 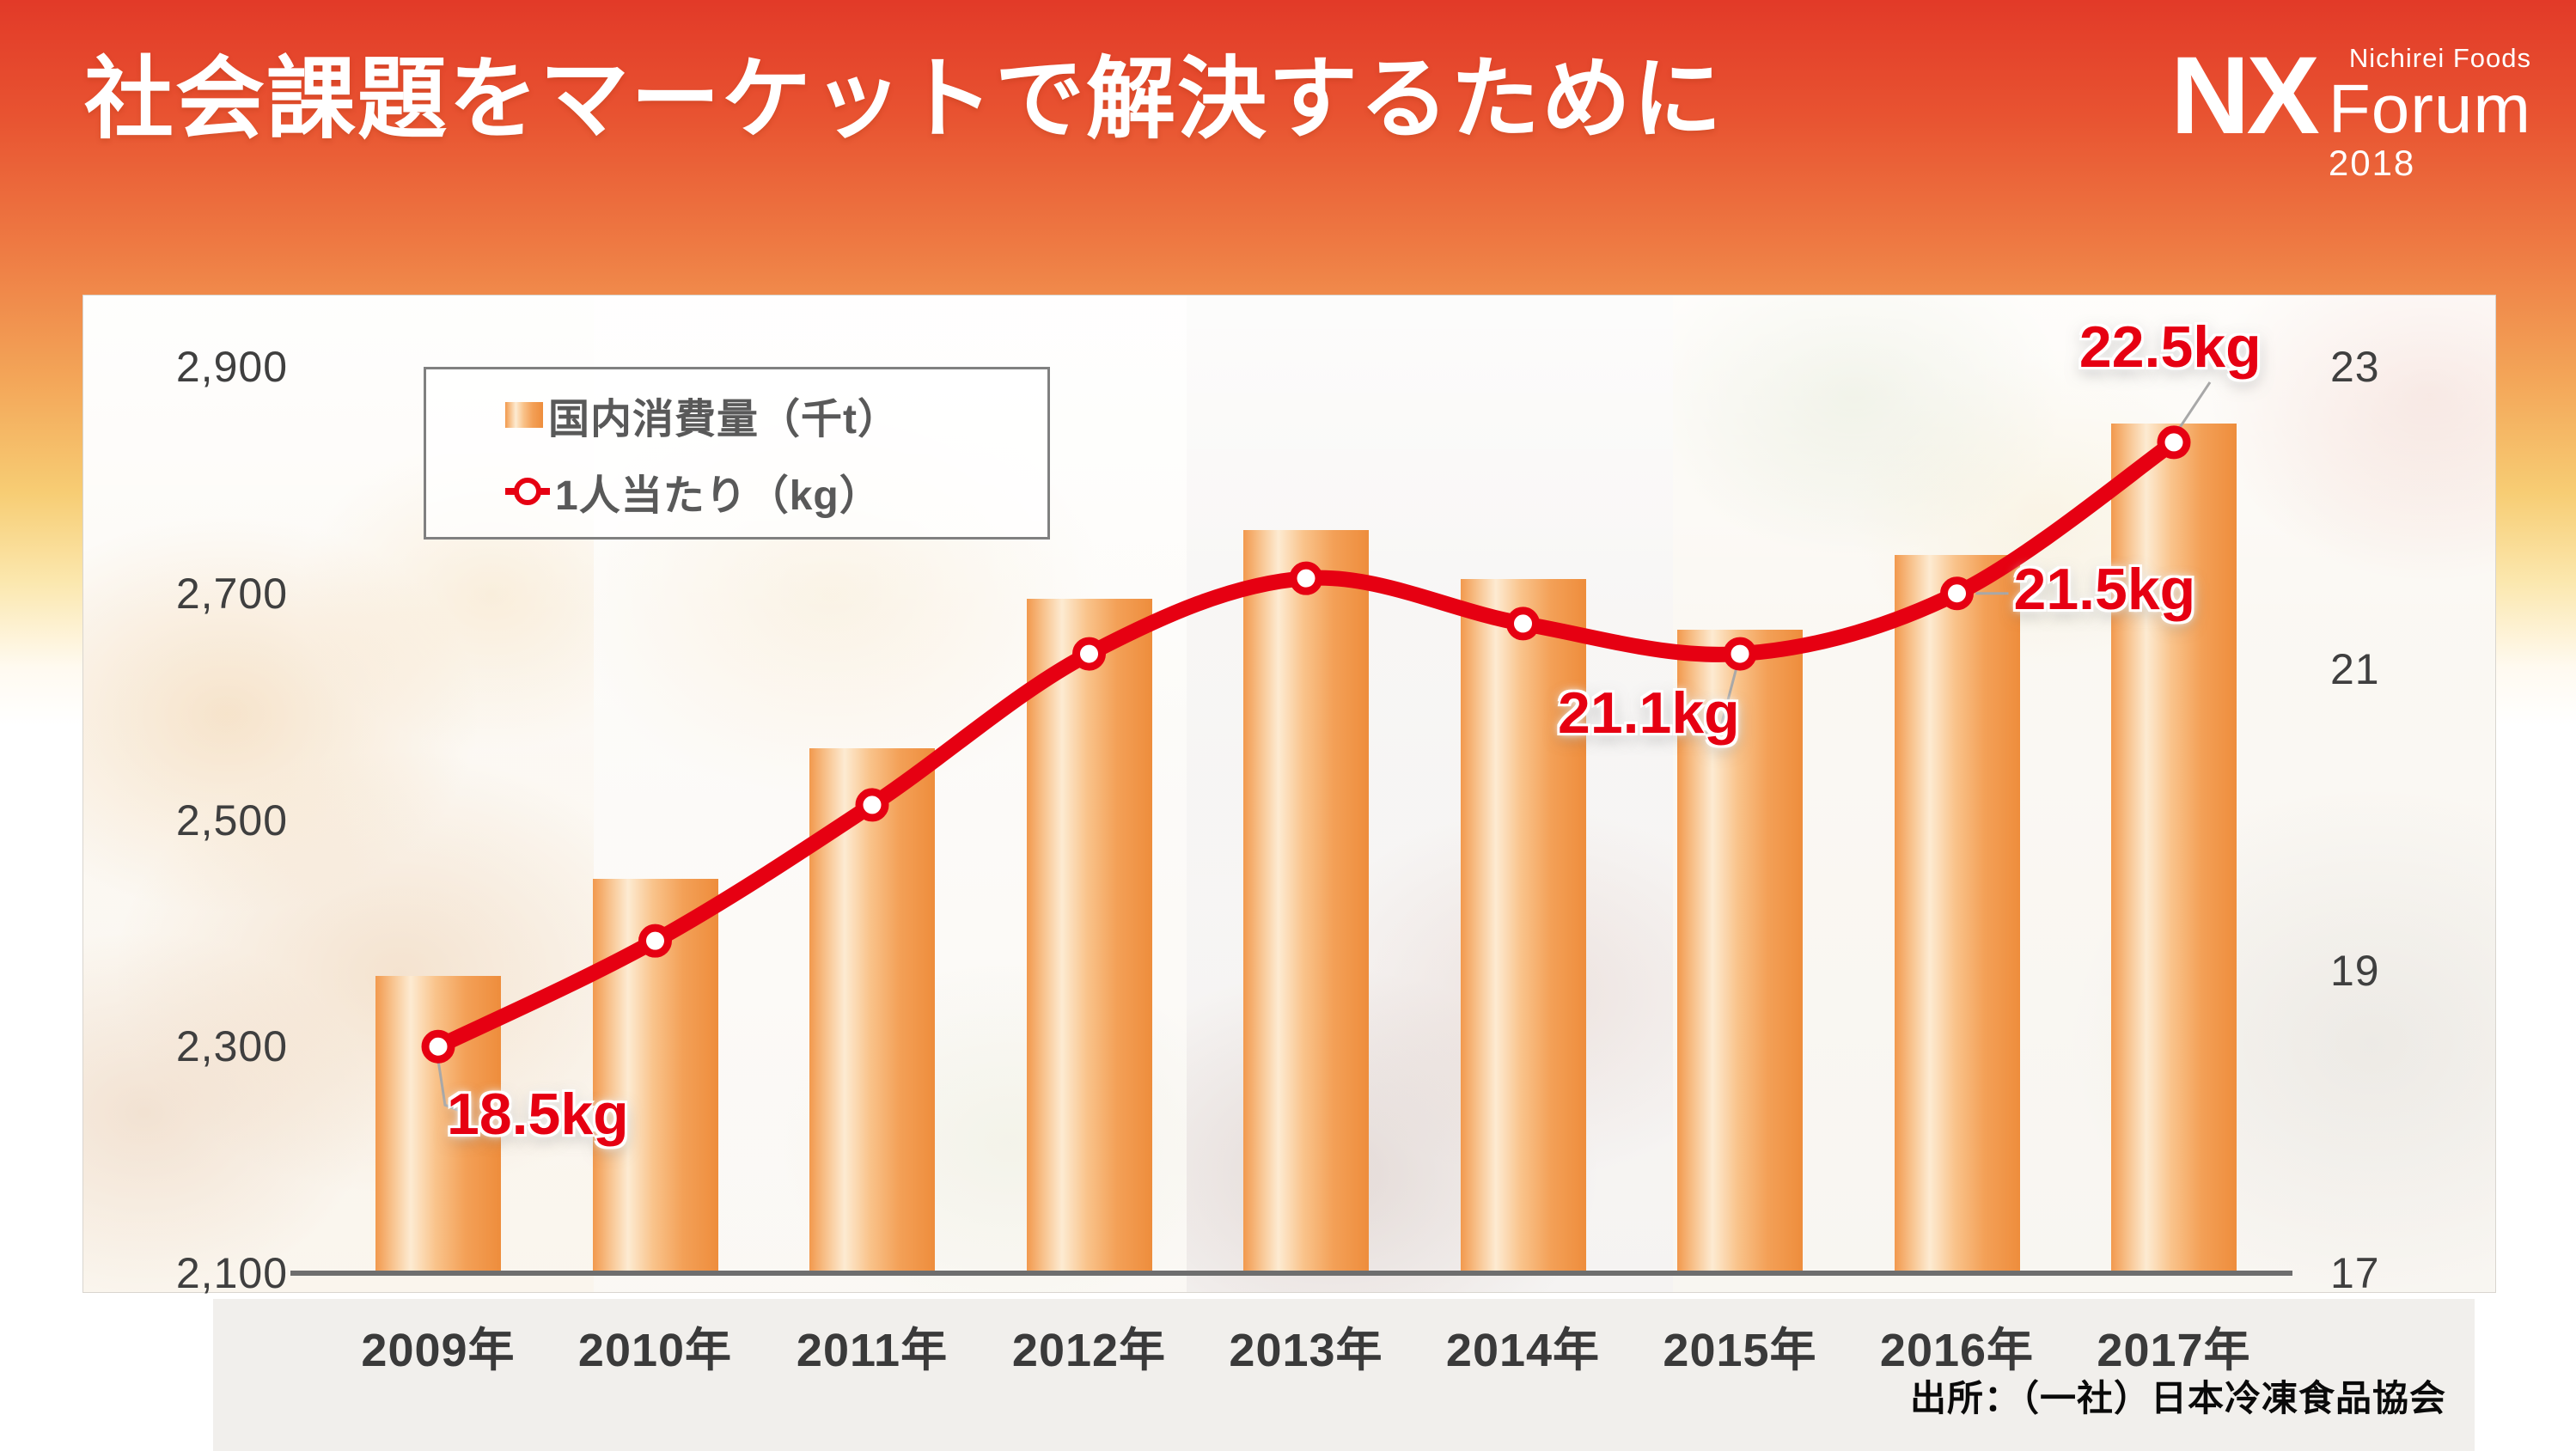 I want to click on legend-line-label: 1人当たり（kg）, so click(x=718, y=495).